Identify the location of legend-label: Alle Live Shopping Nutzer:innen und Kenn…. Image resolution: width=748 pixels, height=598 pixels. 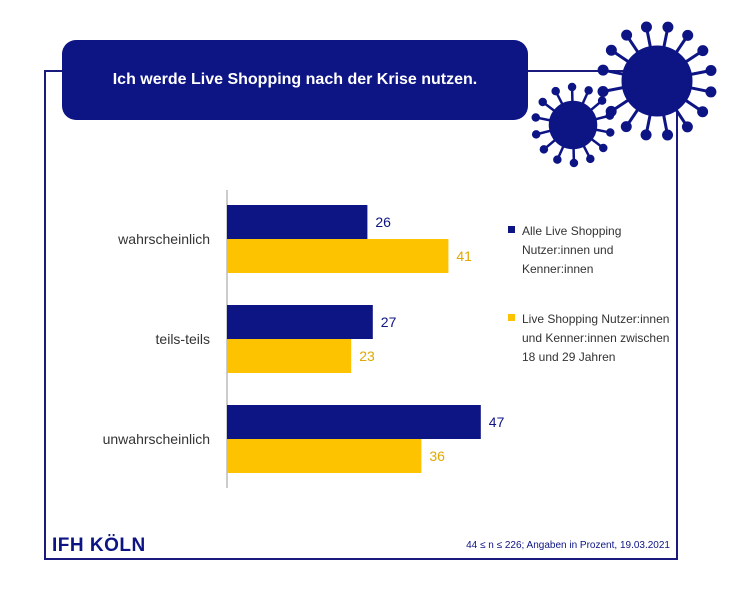
(572, 250).